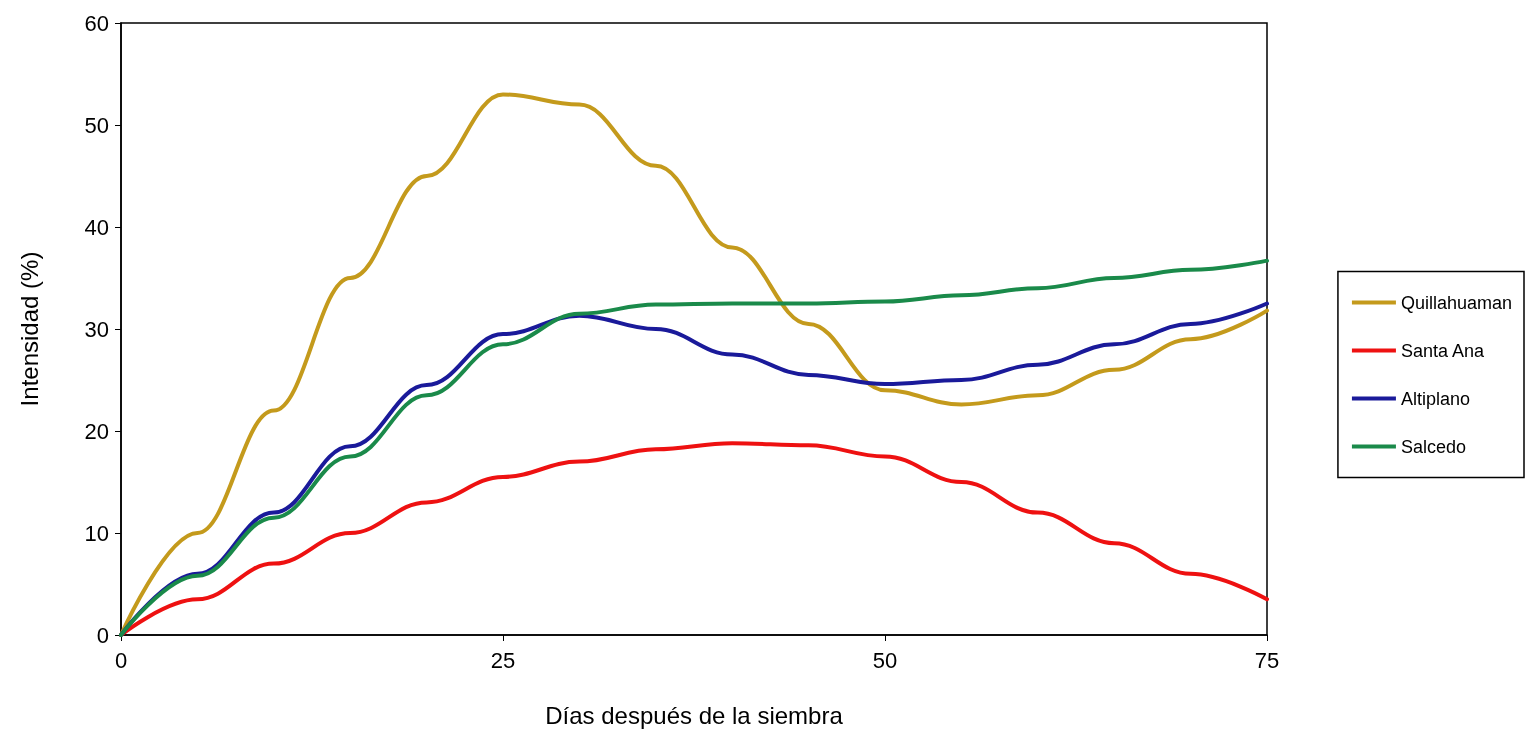 The height and width of the screenshot is (749, 1532). I want to click on legend-label: Altiplano, so click(1435, 398).